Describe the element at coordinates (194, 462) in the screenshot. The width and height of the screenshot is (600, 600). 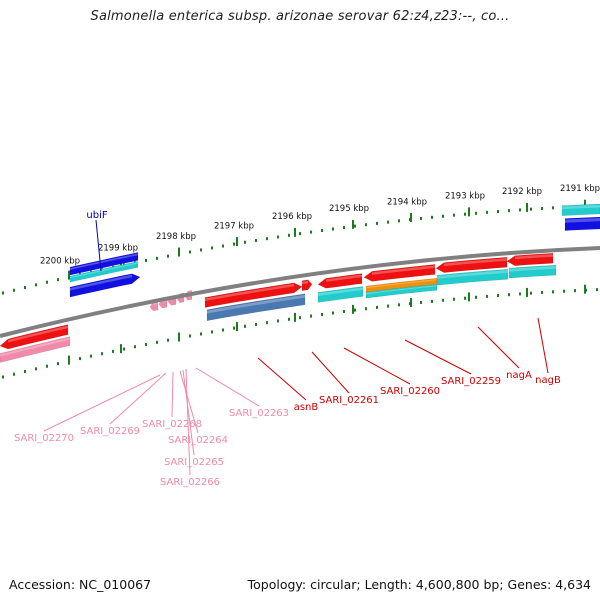
I see `gene-label-sari_02265: SARI_02265` at that location.